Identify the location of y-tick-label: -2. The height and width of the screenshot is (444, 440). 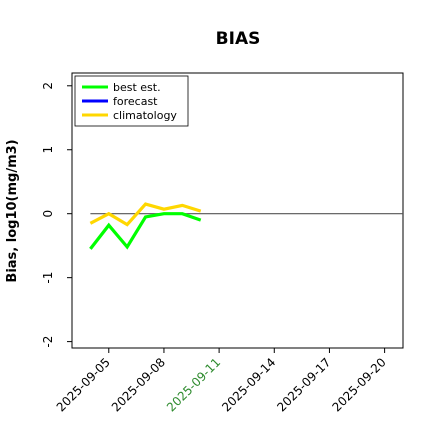
(48, 342).